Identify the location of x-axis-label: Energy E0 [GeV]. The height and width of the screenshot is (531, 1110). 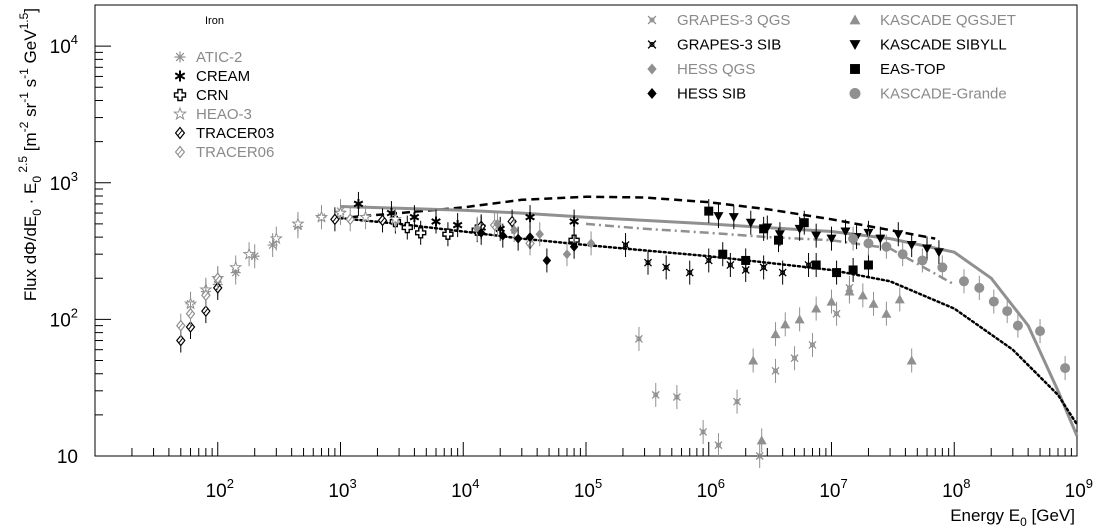
(1012, 517).